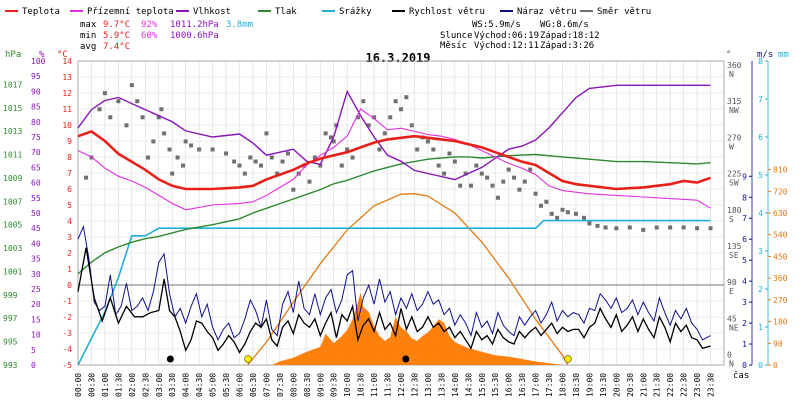 This screenshot has width=800, height=400. What do you see at coordinates (194, 25) in the screenshot?
I see `stat-press-max: 1011.2hPa` at bounding box center [194, 25].